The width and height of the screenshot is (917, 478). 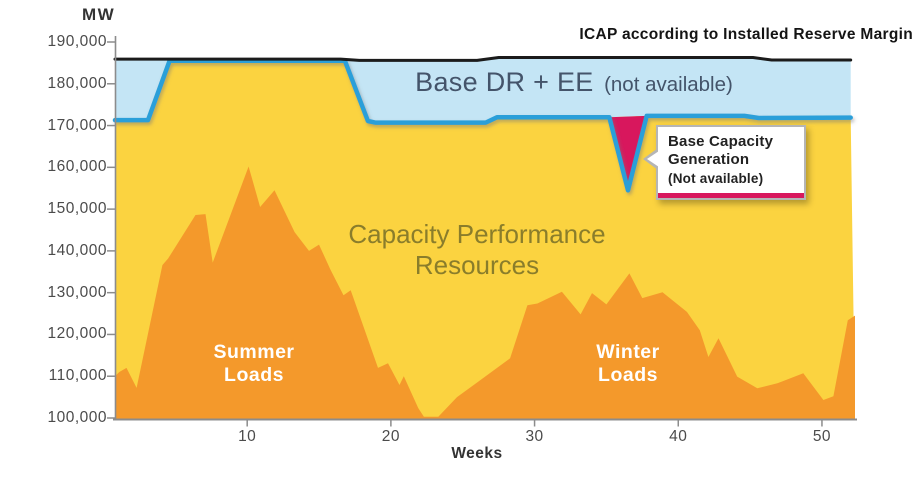 I want to click on base-capacity-notch, so click(x=628, y=153).